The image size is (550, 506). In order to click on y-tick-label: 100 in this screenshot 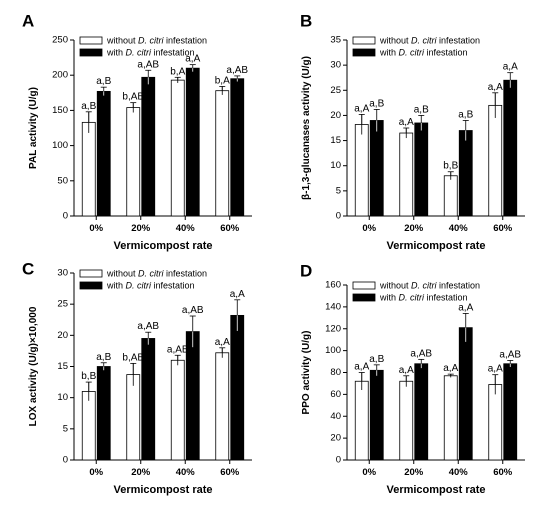, I will do `click(333, 350)`.